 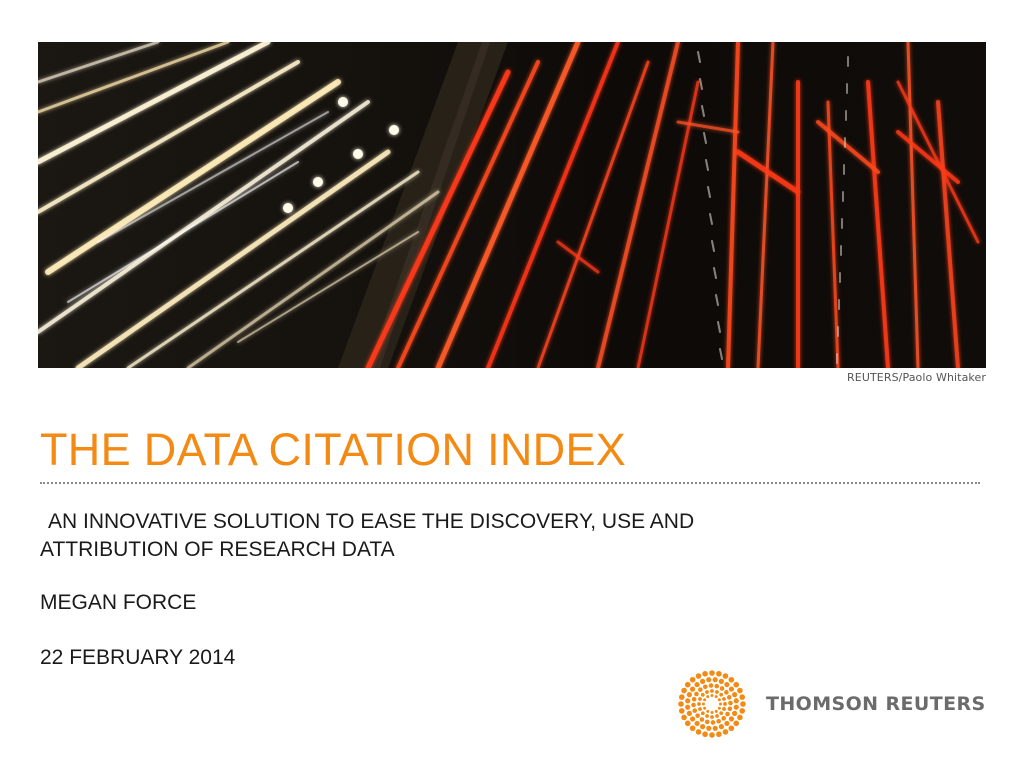 I want to click on presenter-name: MEGAN FORCE, so click(x=118, y=602).